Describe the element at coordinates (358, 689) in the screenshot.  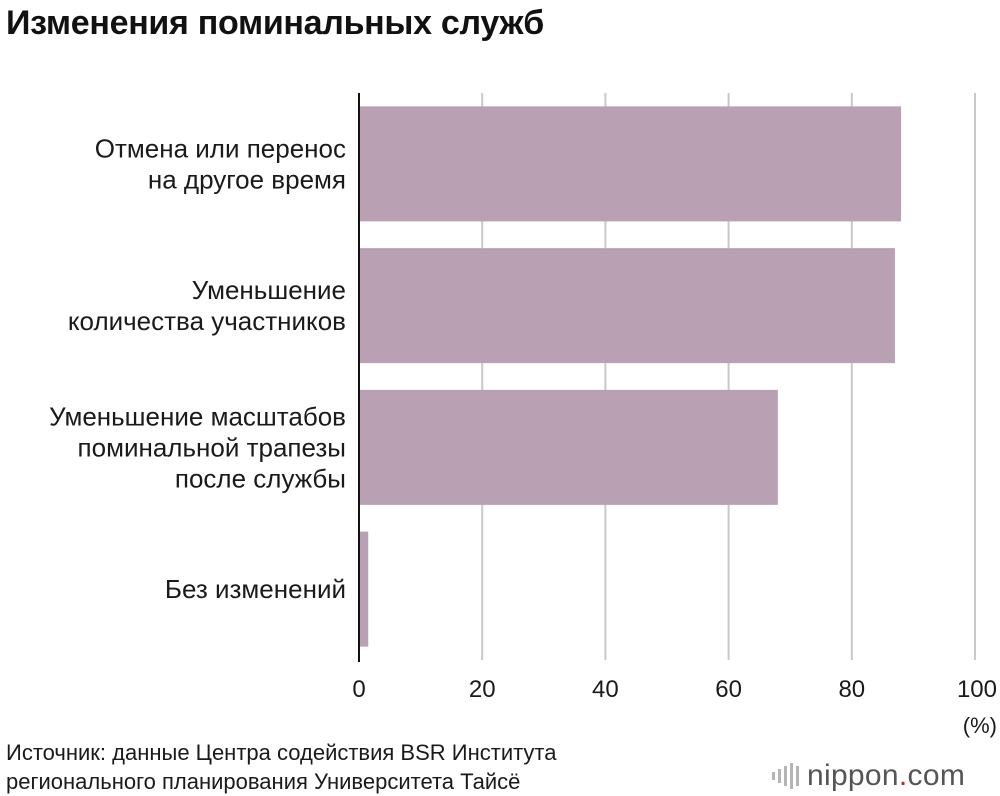
I see `x-tick-label: 0` at that location.